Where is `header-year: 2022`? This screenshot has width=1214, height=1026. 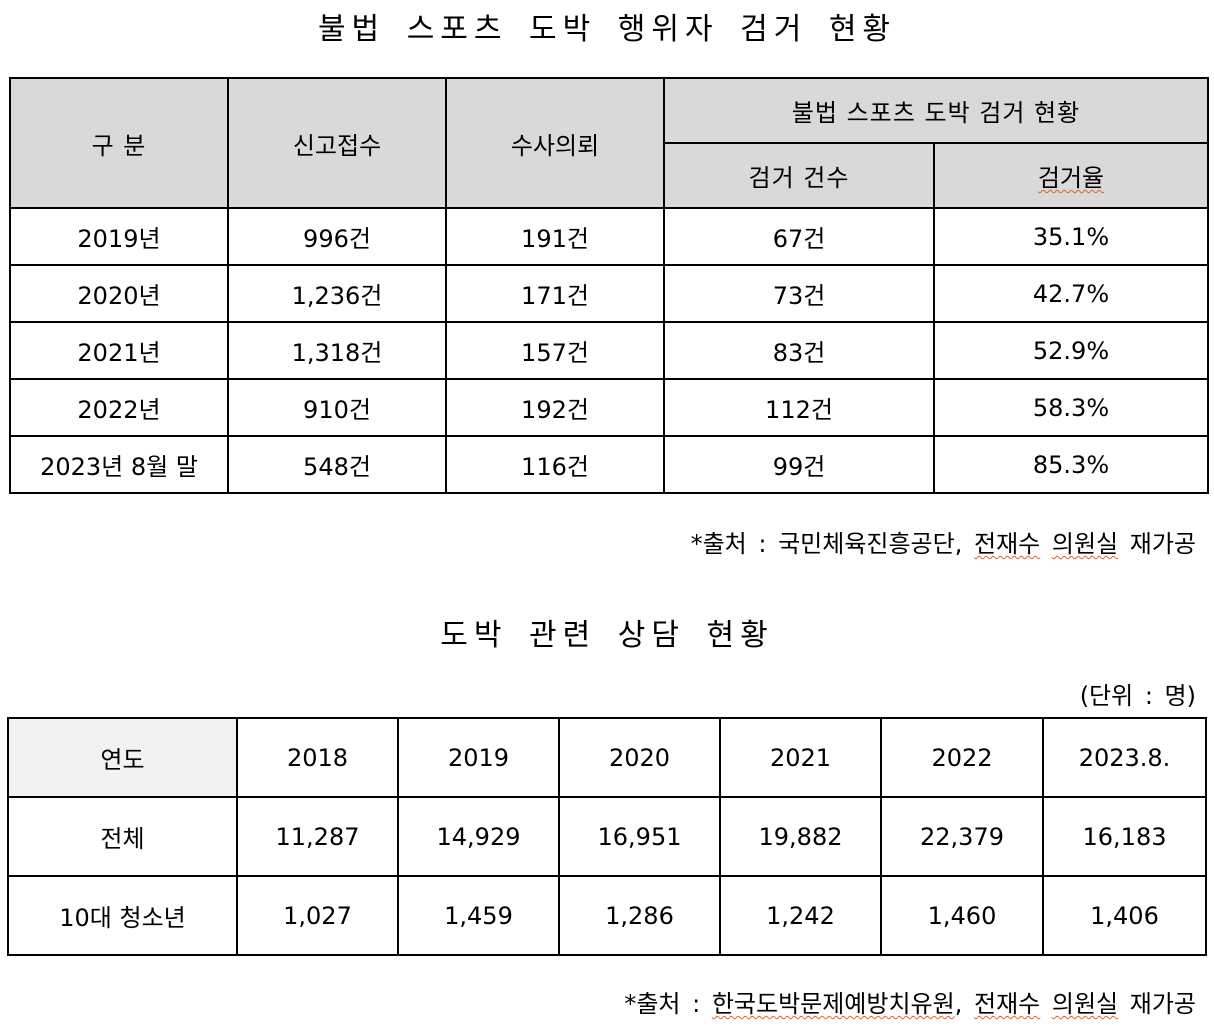
header-year: 2022 is located at coordinates (962, 757).